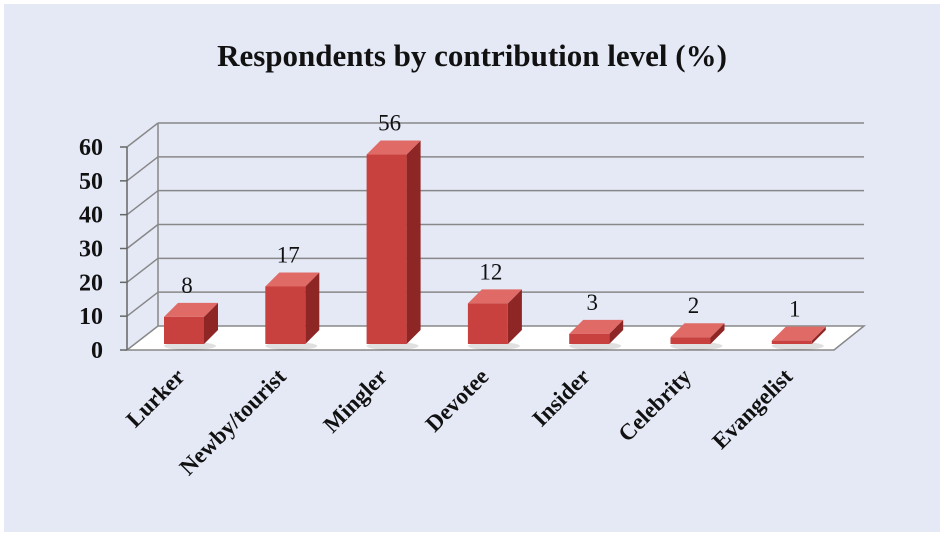 This screenshot has width=944, height=536. I want to click on data-label: 8, so click(187, 285).